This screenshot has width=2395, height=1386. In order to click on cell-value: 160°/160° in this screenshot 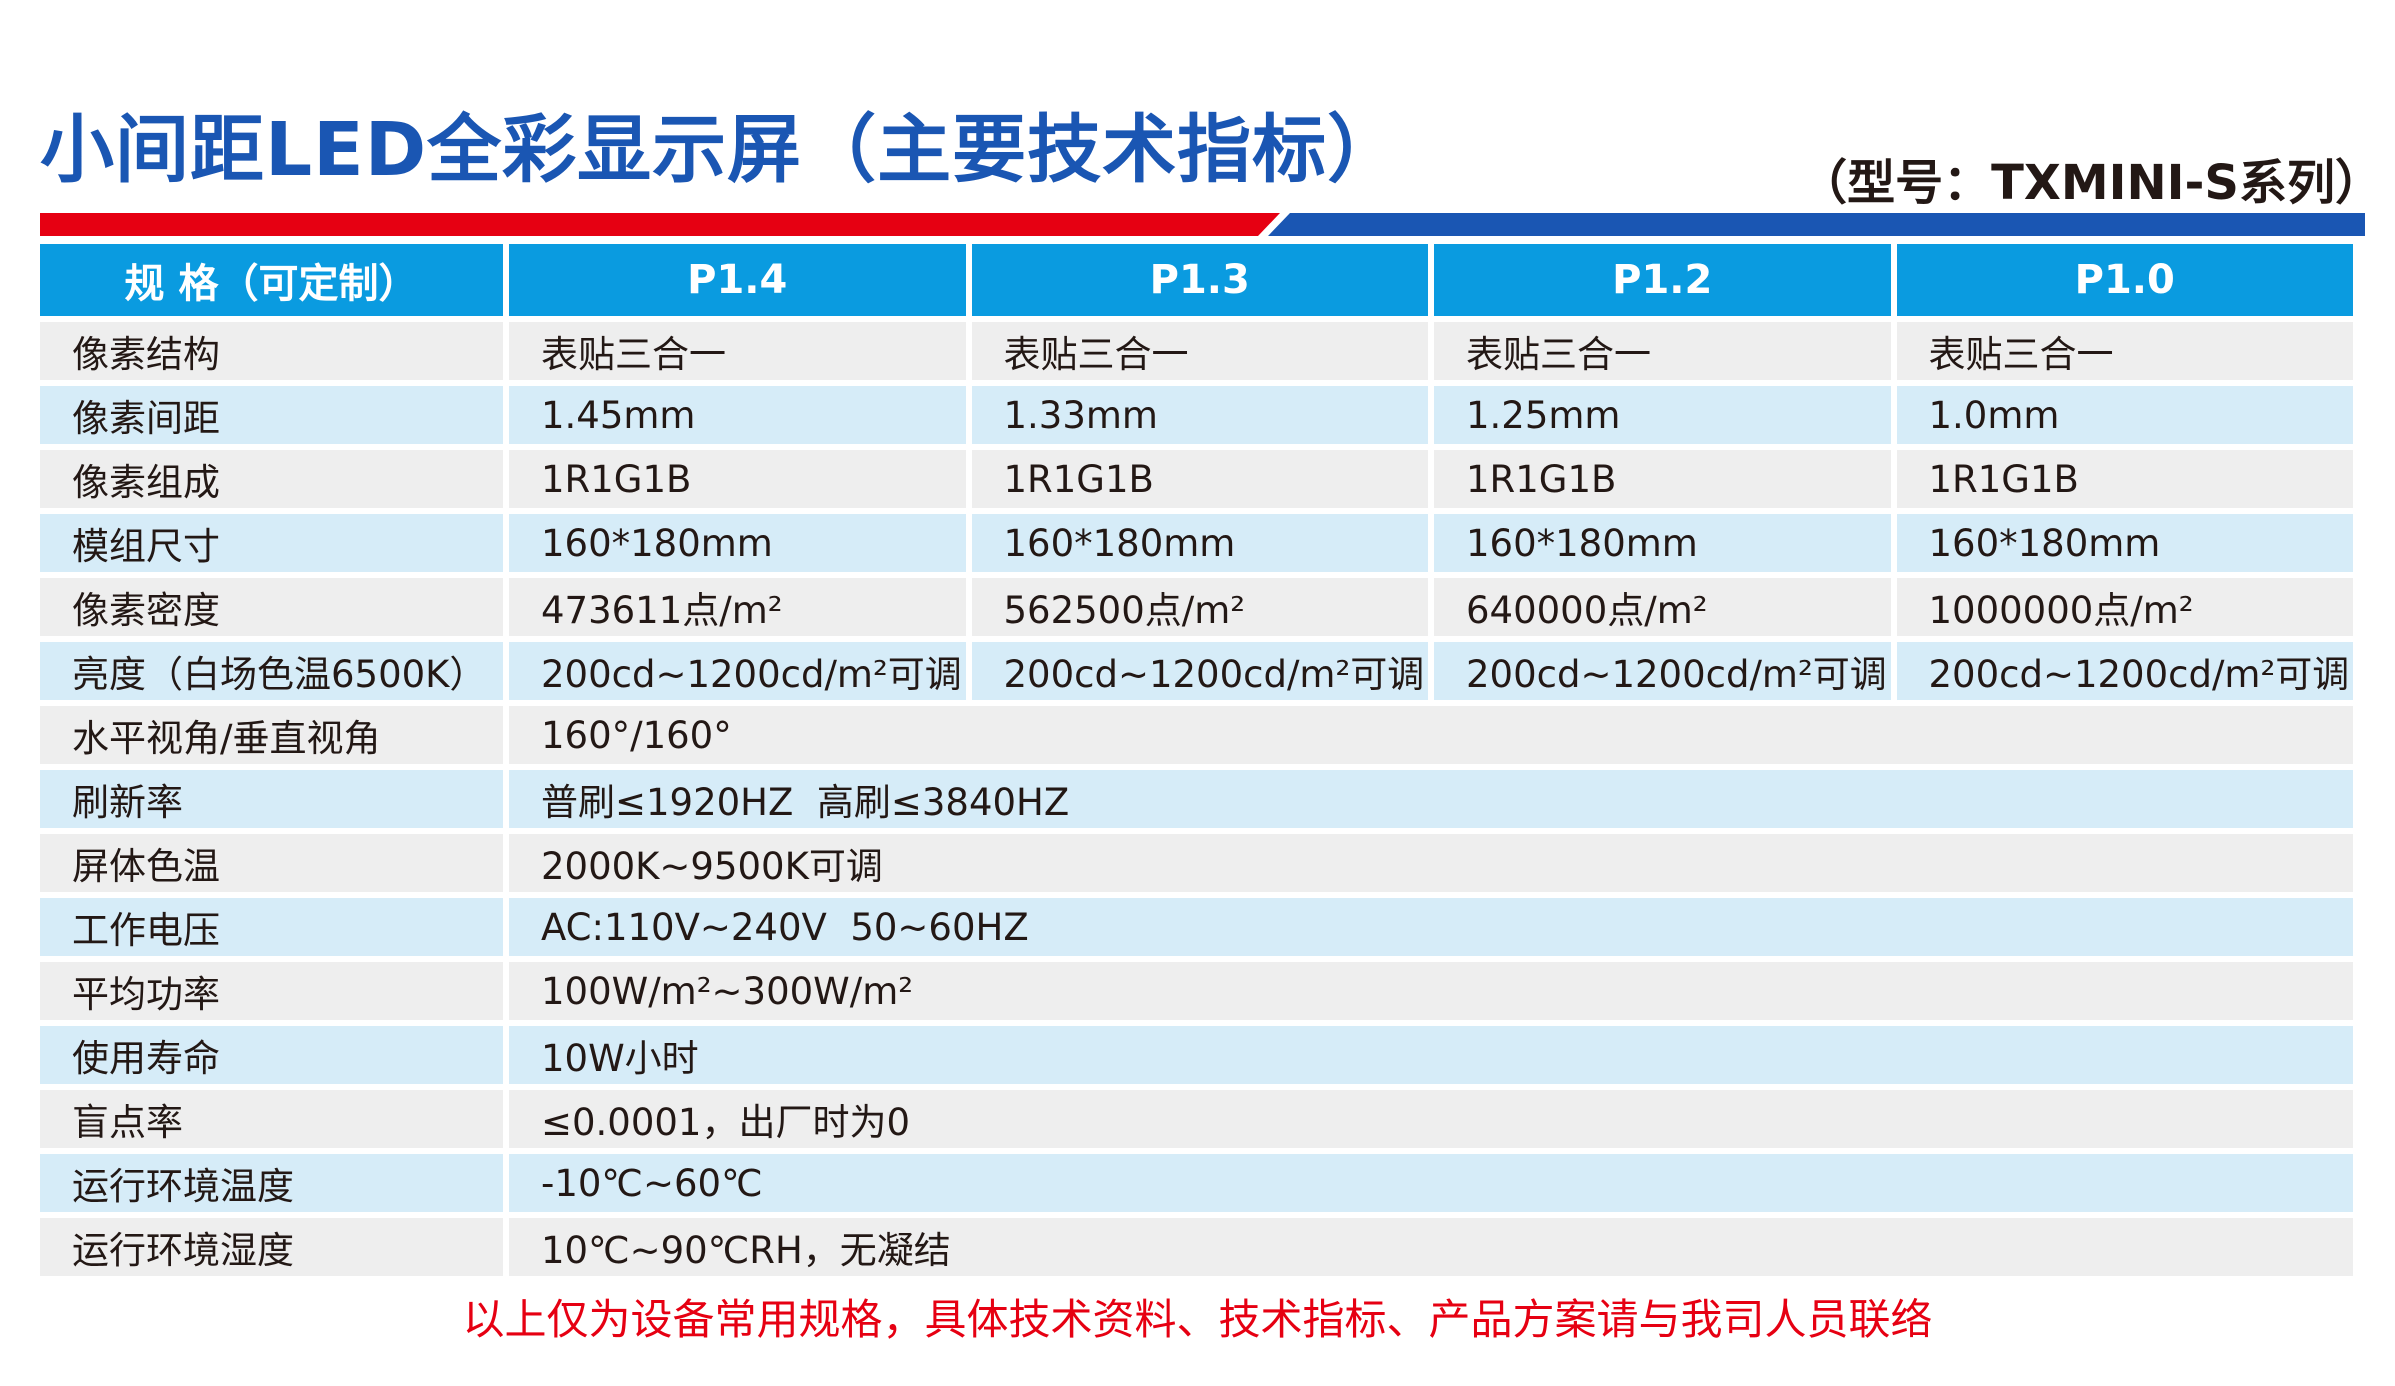, I will do `click(1431, 735)`.